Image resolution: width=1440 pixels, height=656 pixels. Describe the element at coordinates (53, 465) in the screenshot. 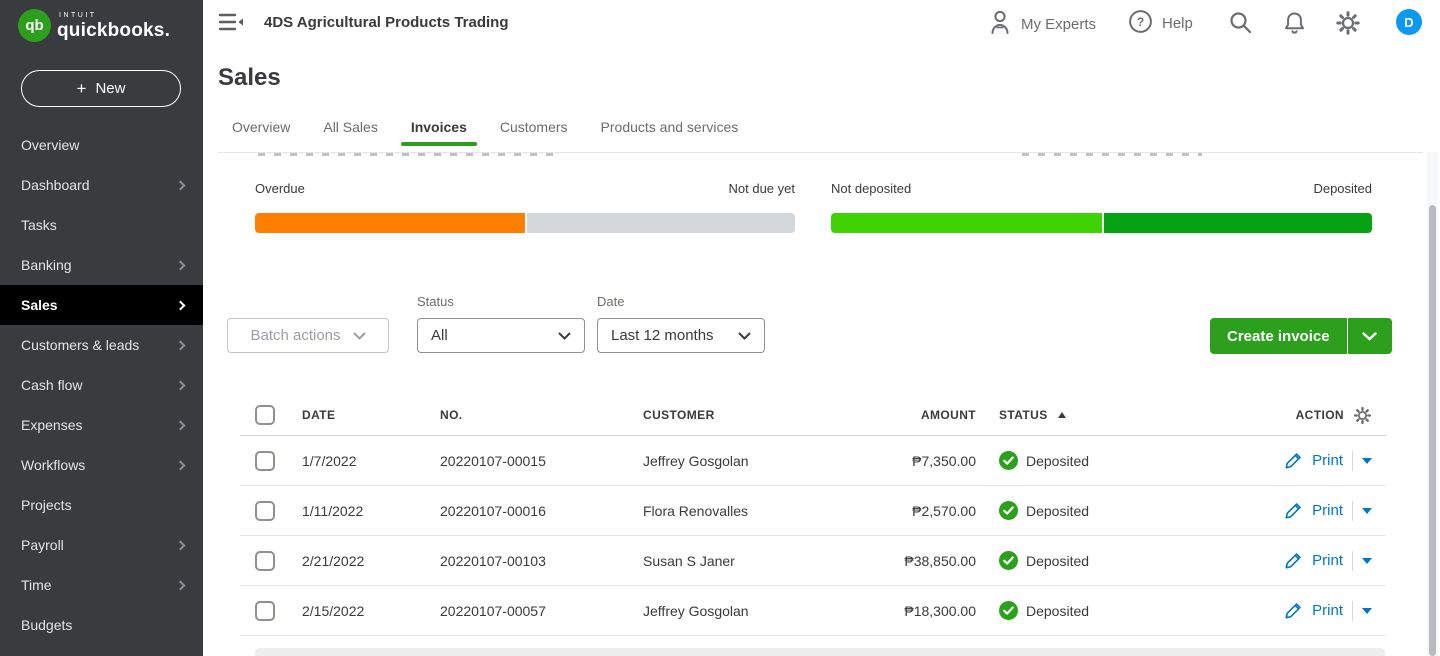

I see `sidebar-item-label: Workflows` at that location.